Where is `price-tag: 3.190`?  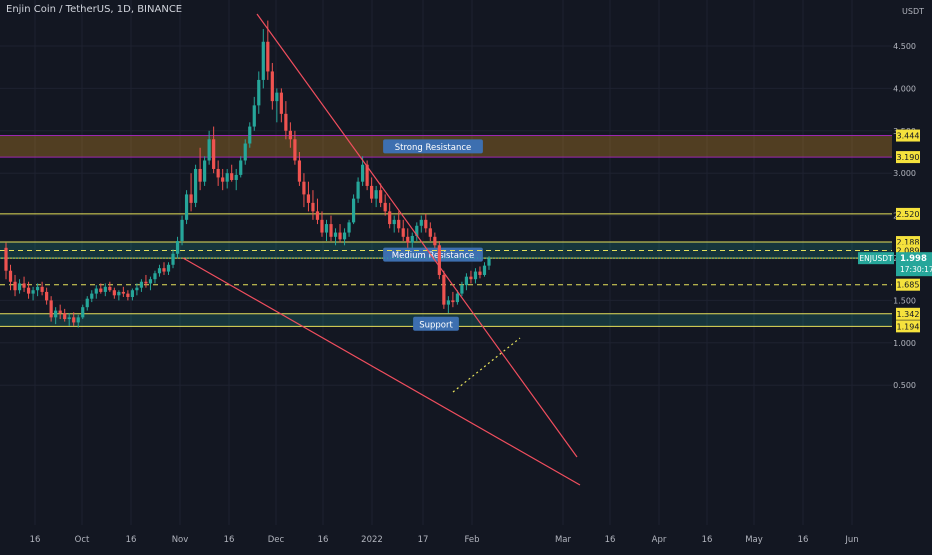 price-tag: 3.190 is located at coordinates (908, 157).